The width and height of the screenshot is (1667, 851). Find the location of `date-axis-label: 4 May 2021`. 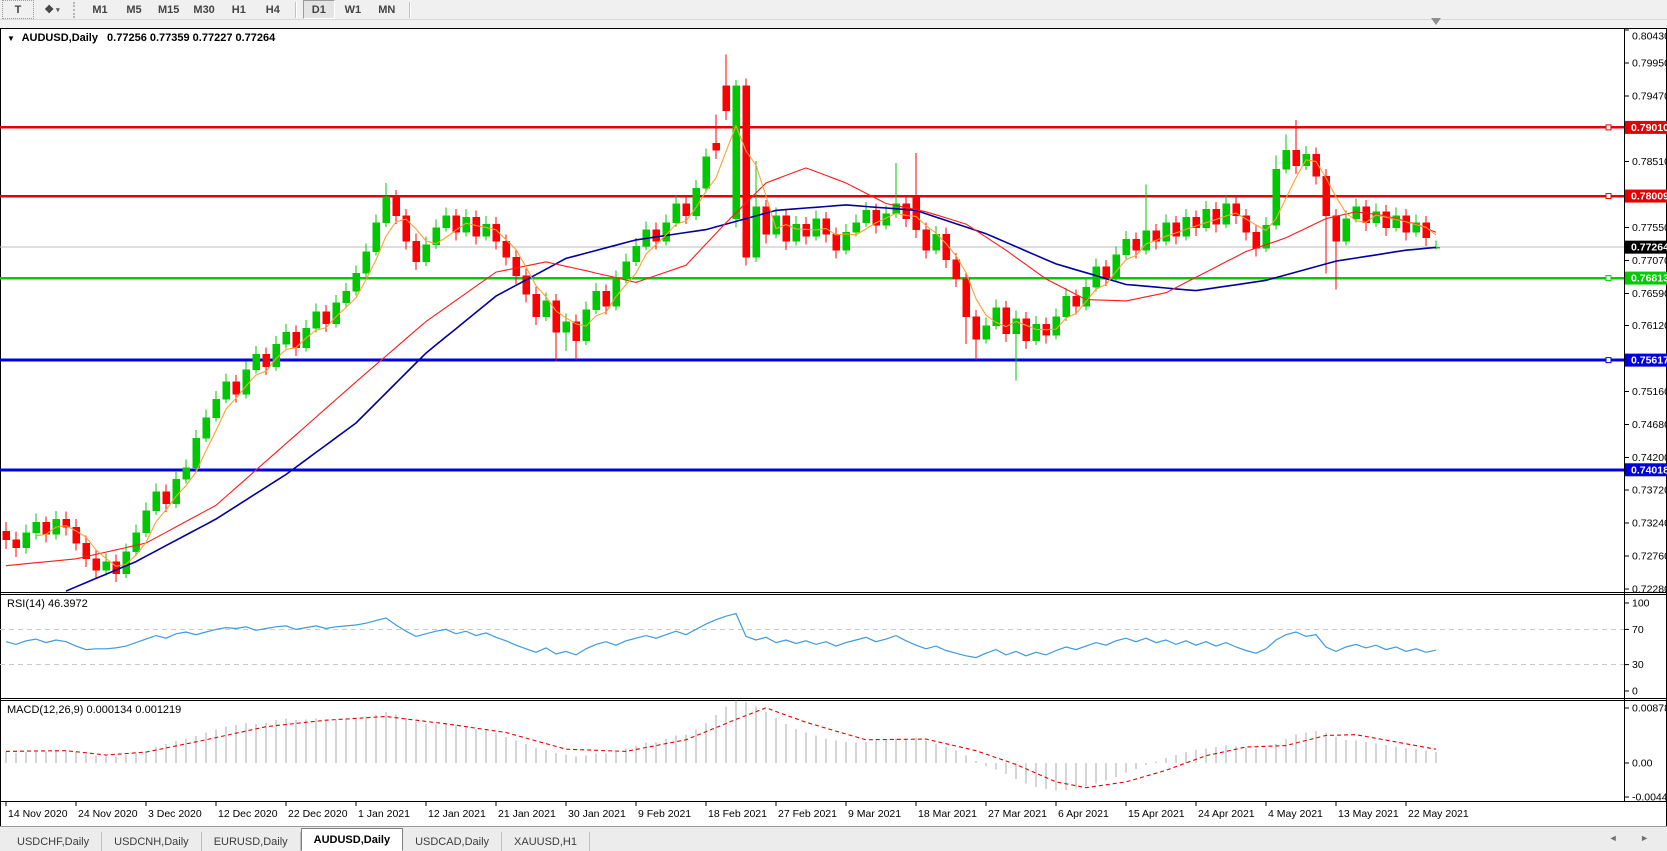

date-axis-label: 4 May 2021 is located at coordinates (1295, 814).